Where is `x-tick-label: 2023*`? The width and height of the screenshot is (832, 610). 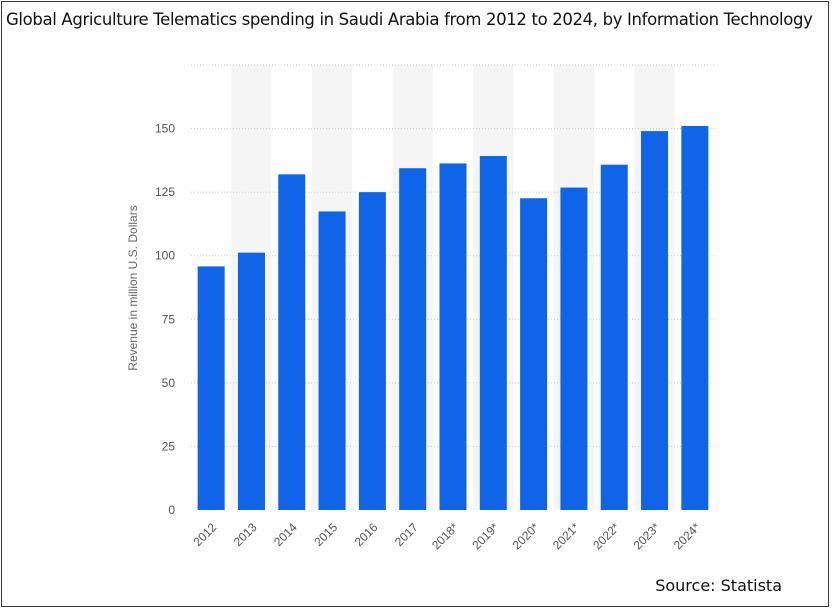
x-tick-label: 2023* is located at coordinates (647, 536).